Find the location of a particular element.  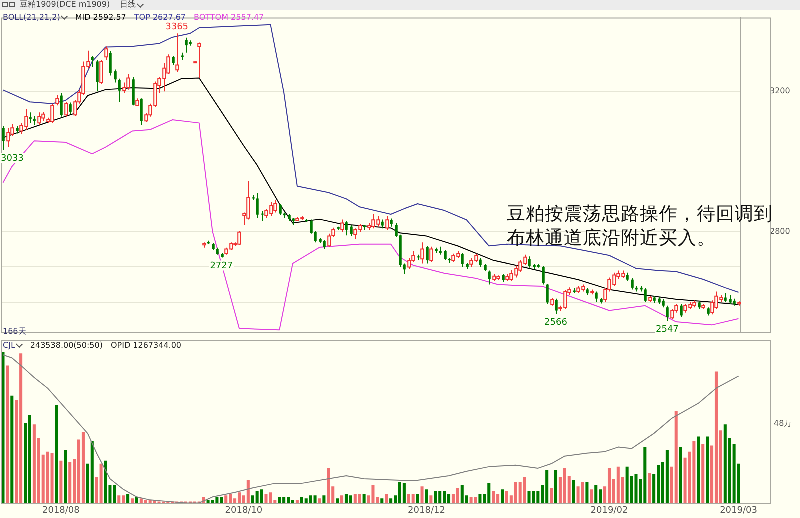

annotation: BOLL(21,21,2) is located at coordinates (31, 17).